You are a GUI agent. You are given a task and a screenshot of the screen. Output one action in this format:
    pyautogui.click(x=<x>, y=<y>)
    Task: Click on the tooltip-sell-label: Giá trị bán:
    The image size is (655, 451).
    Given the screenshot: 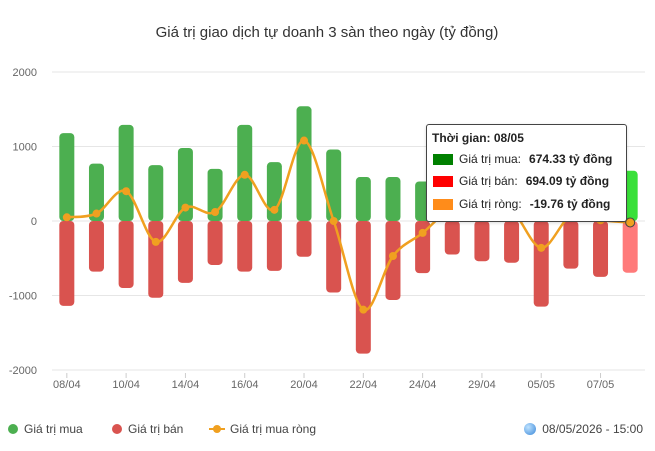 What is the action you would take?
    pyautogui.click(x=488, y=181)
    